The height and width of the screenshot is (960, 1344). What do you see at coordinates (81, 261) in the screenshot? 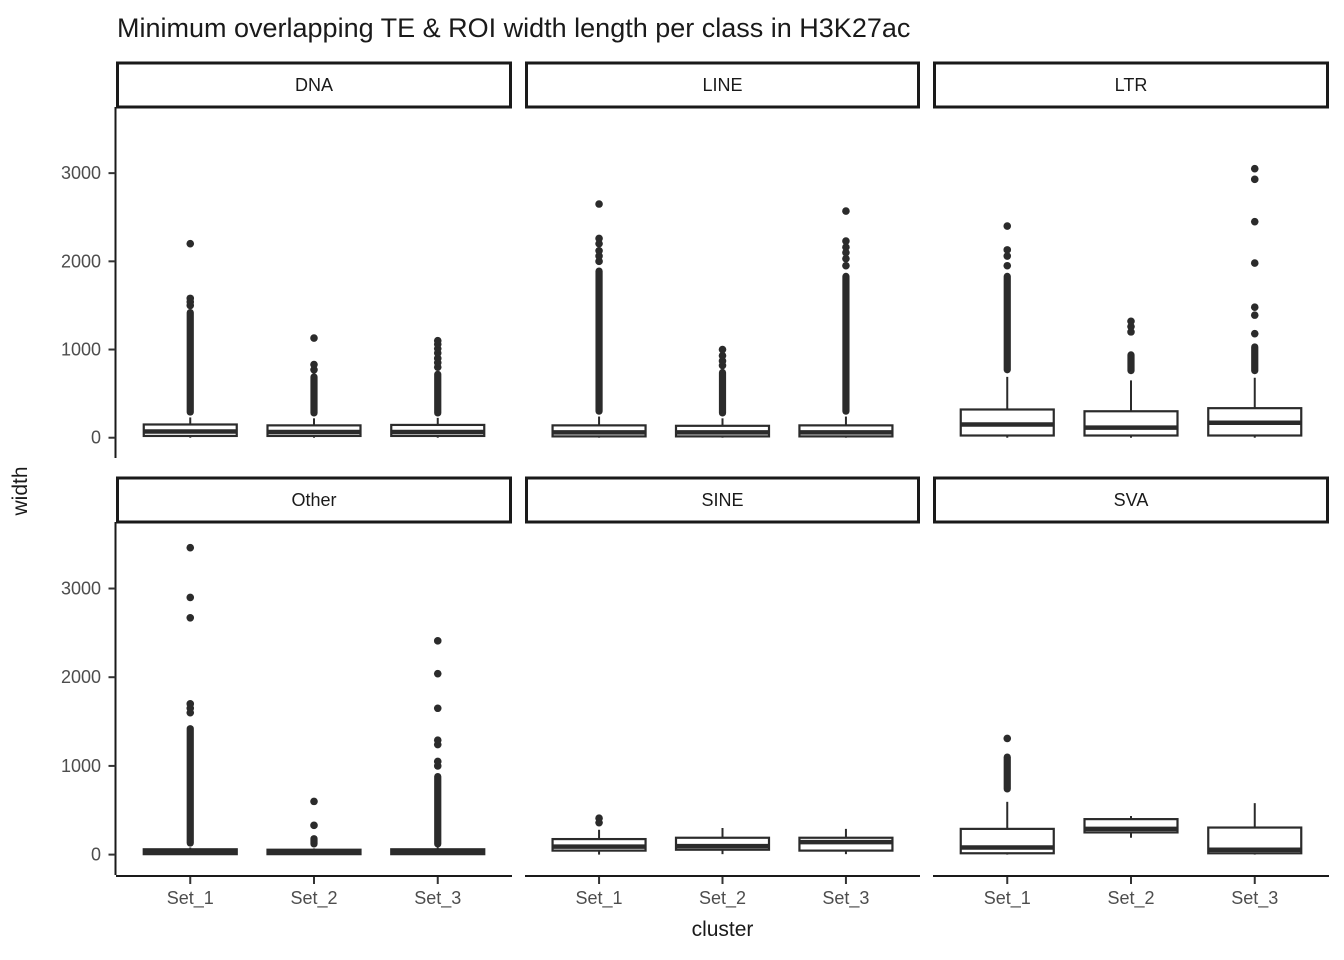
I see `y-tick-label: 2000` at bounding box center [81, 261].